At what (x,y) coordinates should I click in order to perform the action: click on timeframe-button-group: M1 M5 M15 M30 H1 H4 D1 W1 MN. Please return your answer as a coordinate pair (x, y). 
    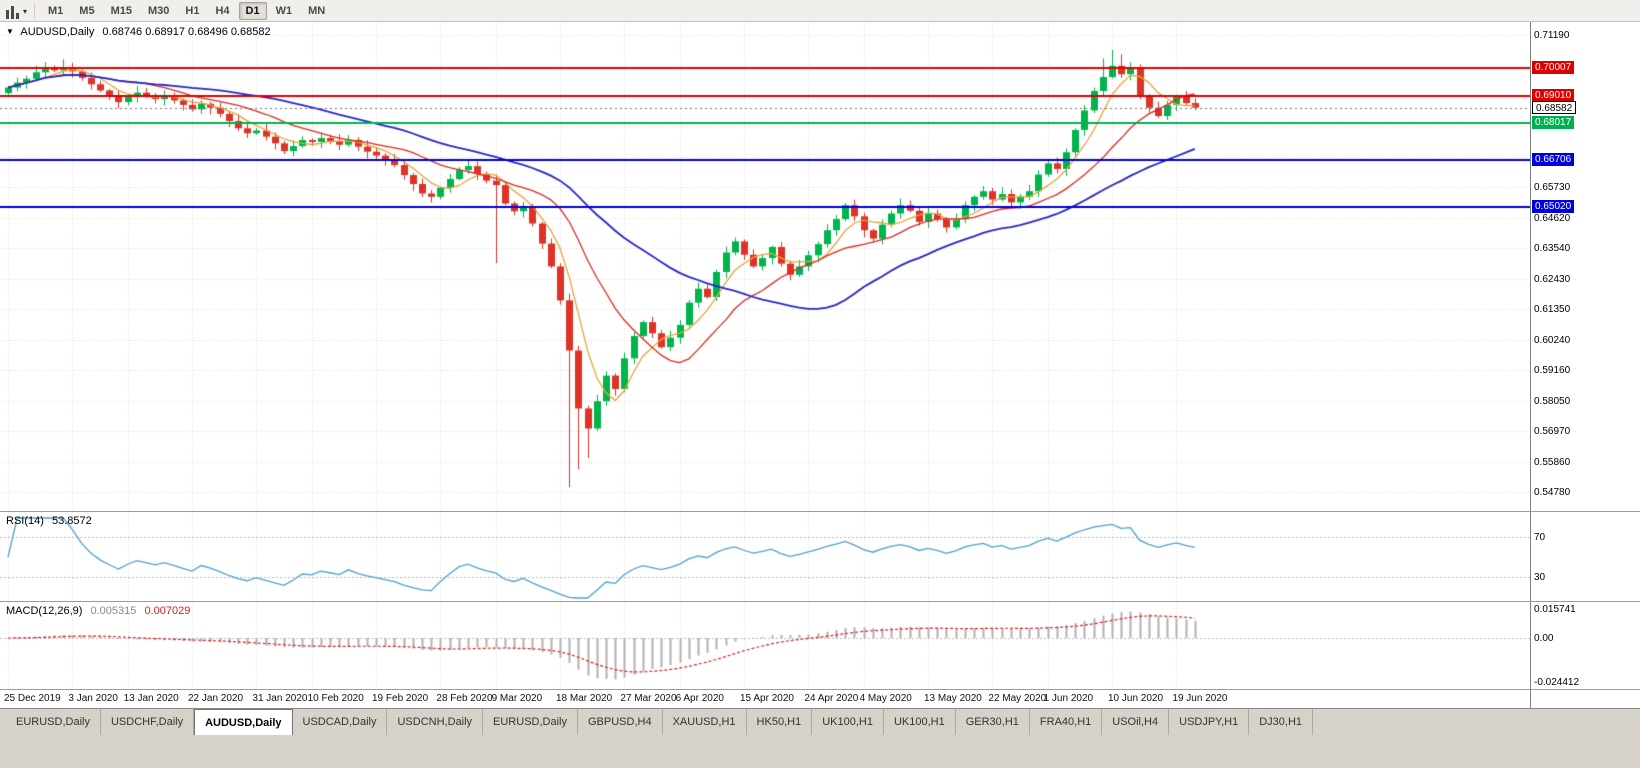
    Looking at the image, I should click on (186, 10).